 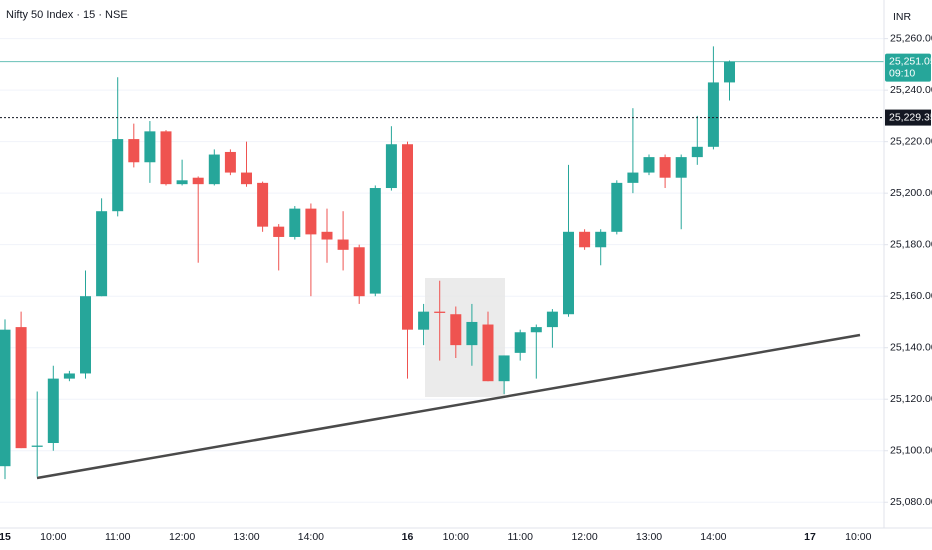 I want to click on x-tick-label: 16, so click(x=408, y=537).